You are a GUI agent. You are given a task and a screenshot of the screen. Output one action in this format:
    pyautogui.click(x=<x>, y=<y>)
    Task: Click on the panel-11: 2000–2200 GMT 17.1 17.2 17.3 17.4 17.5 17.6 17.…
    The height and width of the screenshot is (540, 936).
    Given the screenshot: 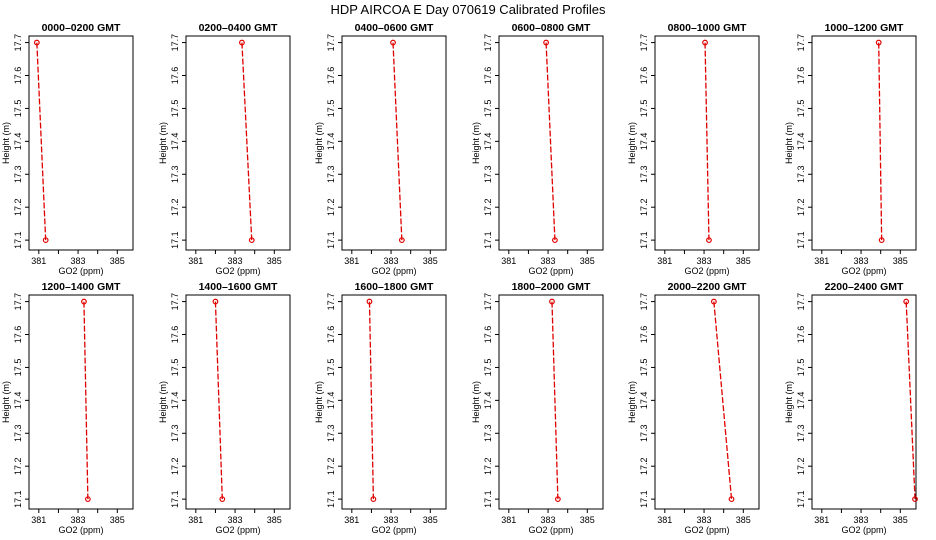 What is the action you would take?
    pyautogui.click(x=693, y=408)
    